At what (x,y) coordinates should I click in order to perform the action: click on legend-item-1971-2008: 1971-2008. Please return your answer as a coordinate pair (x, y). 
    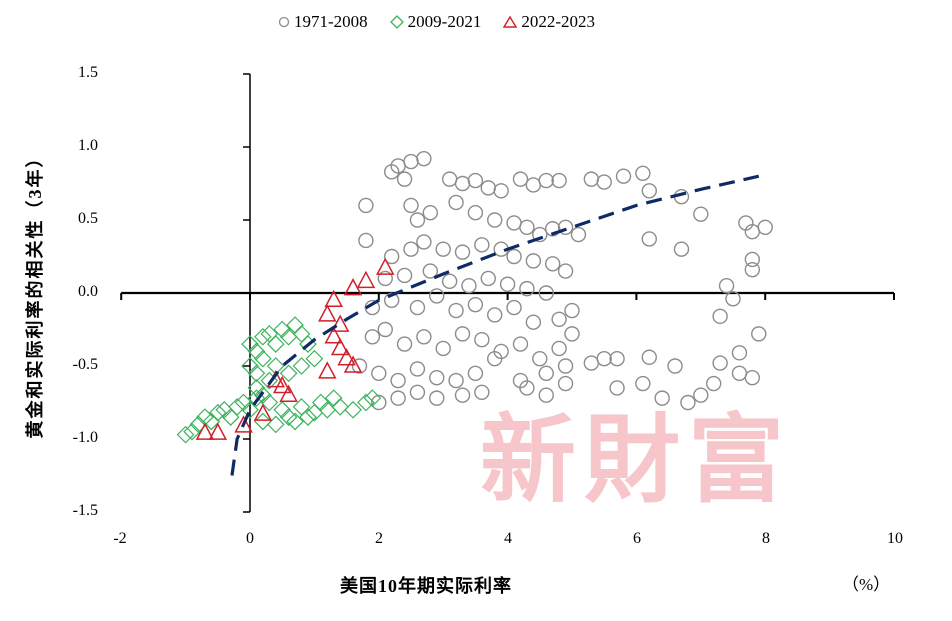
    Looking at the image, I should click on (323, 22).